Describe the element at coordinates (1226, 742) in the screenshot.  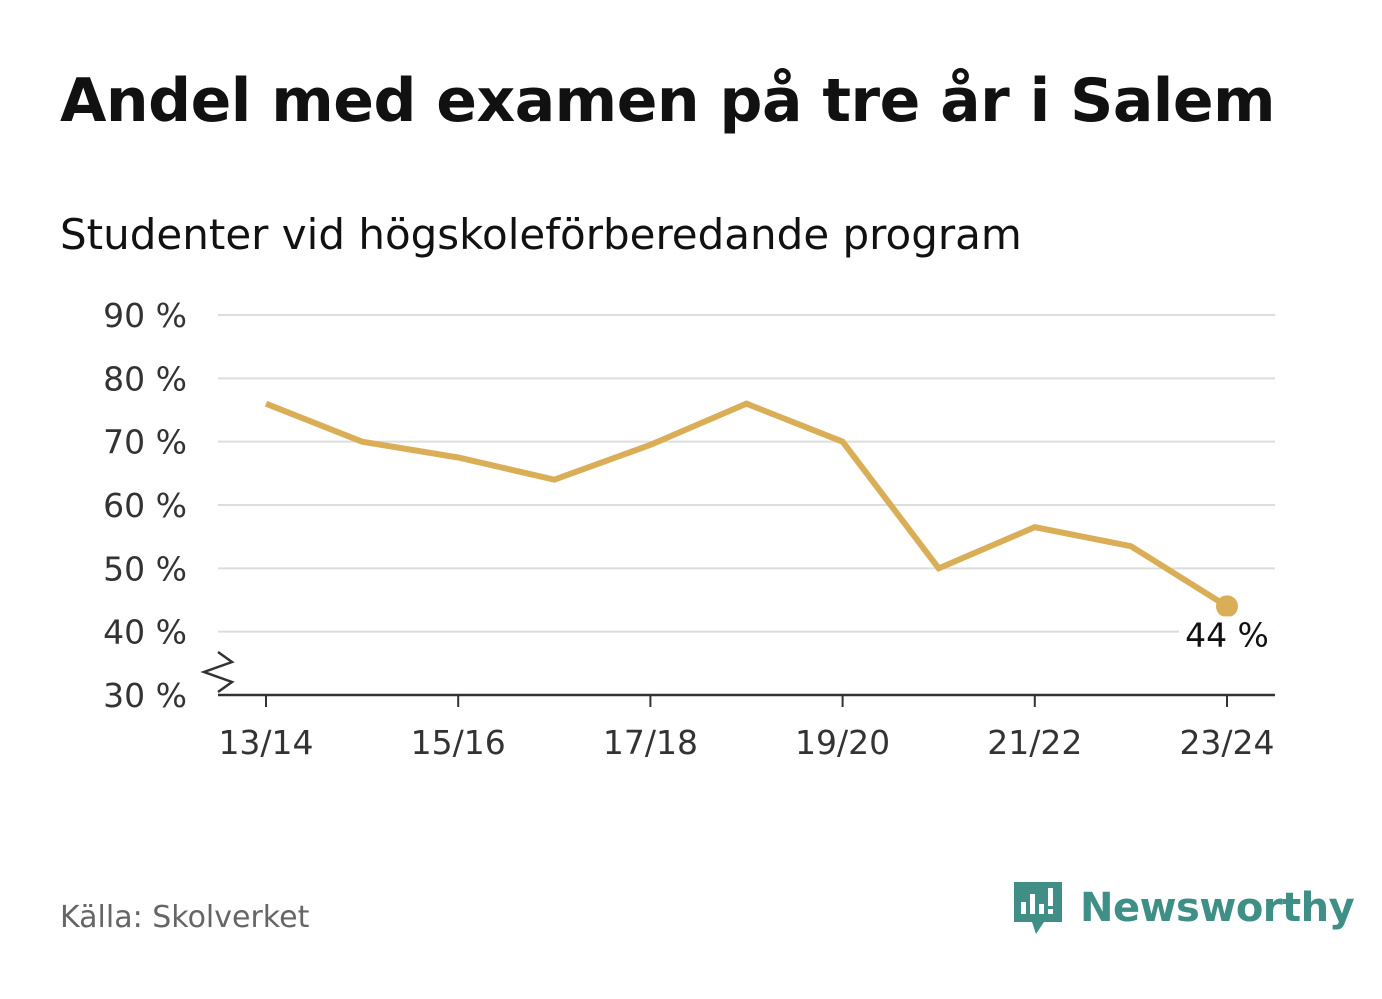
I see `x-tick-label: 23/24` at that location.